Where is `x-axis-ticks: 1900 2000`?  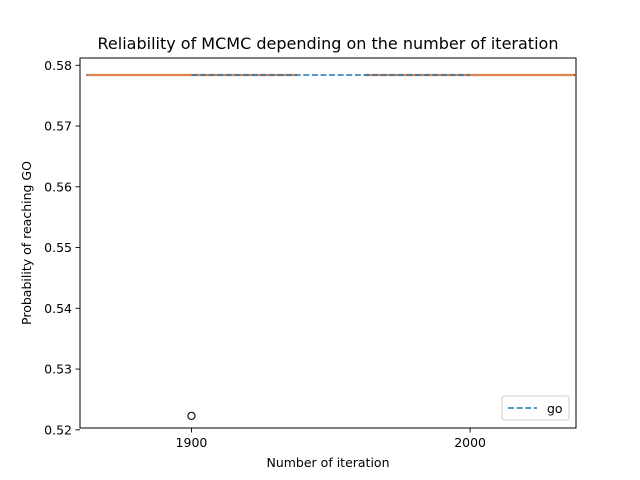
x-axis-ticks: 1900 2000 is located at coordinates (331, 439).